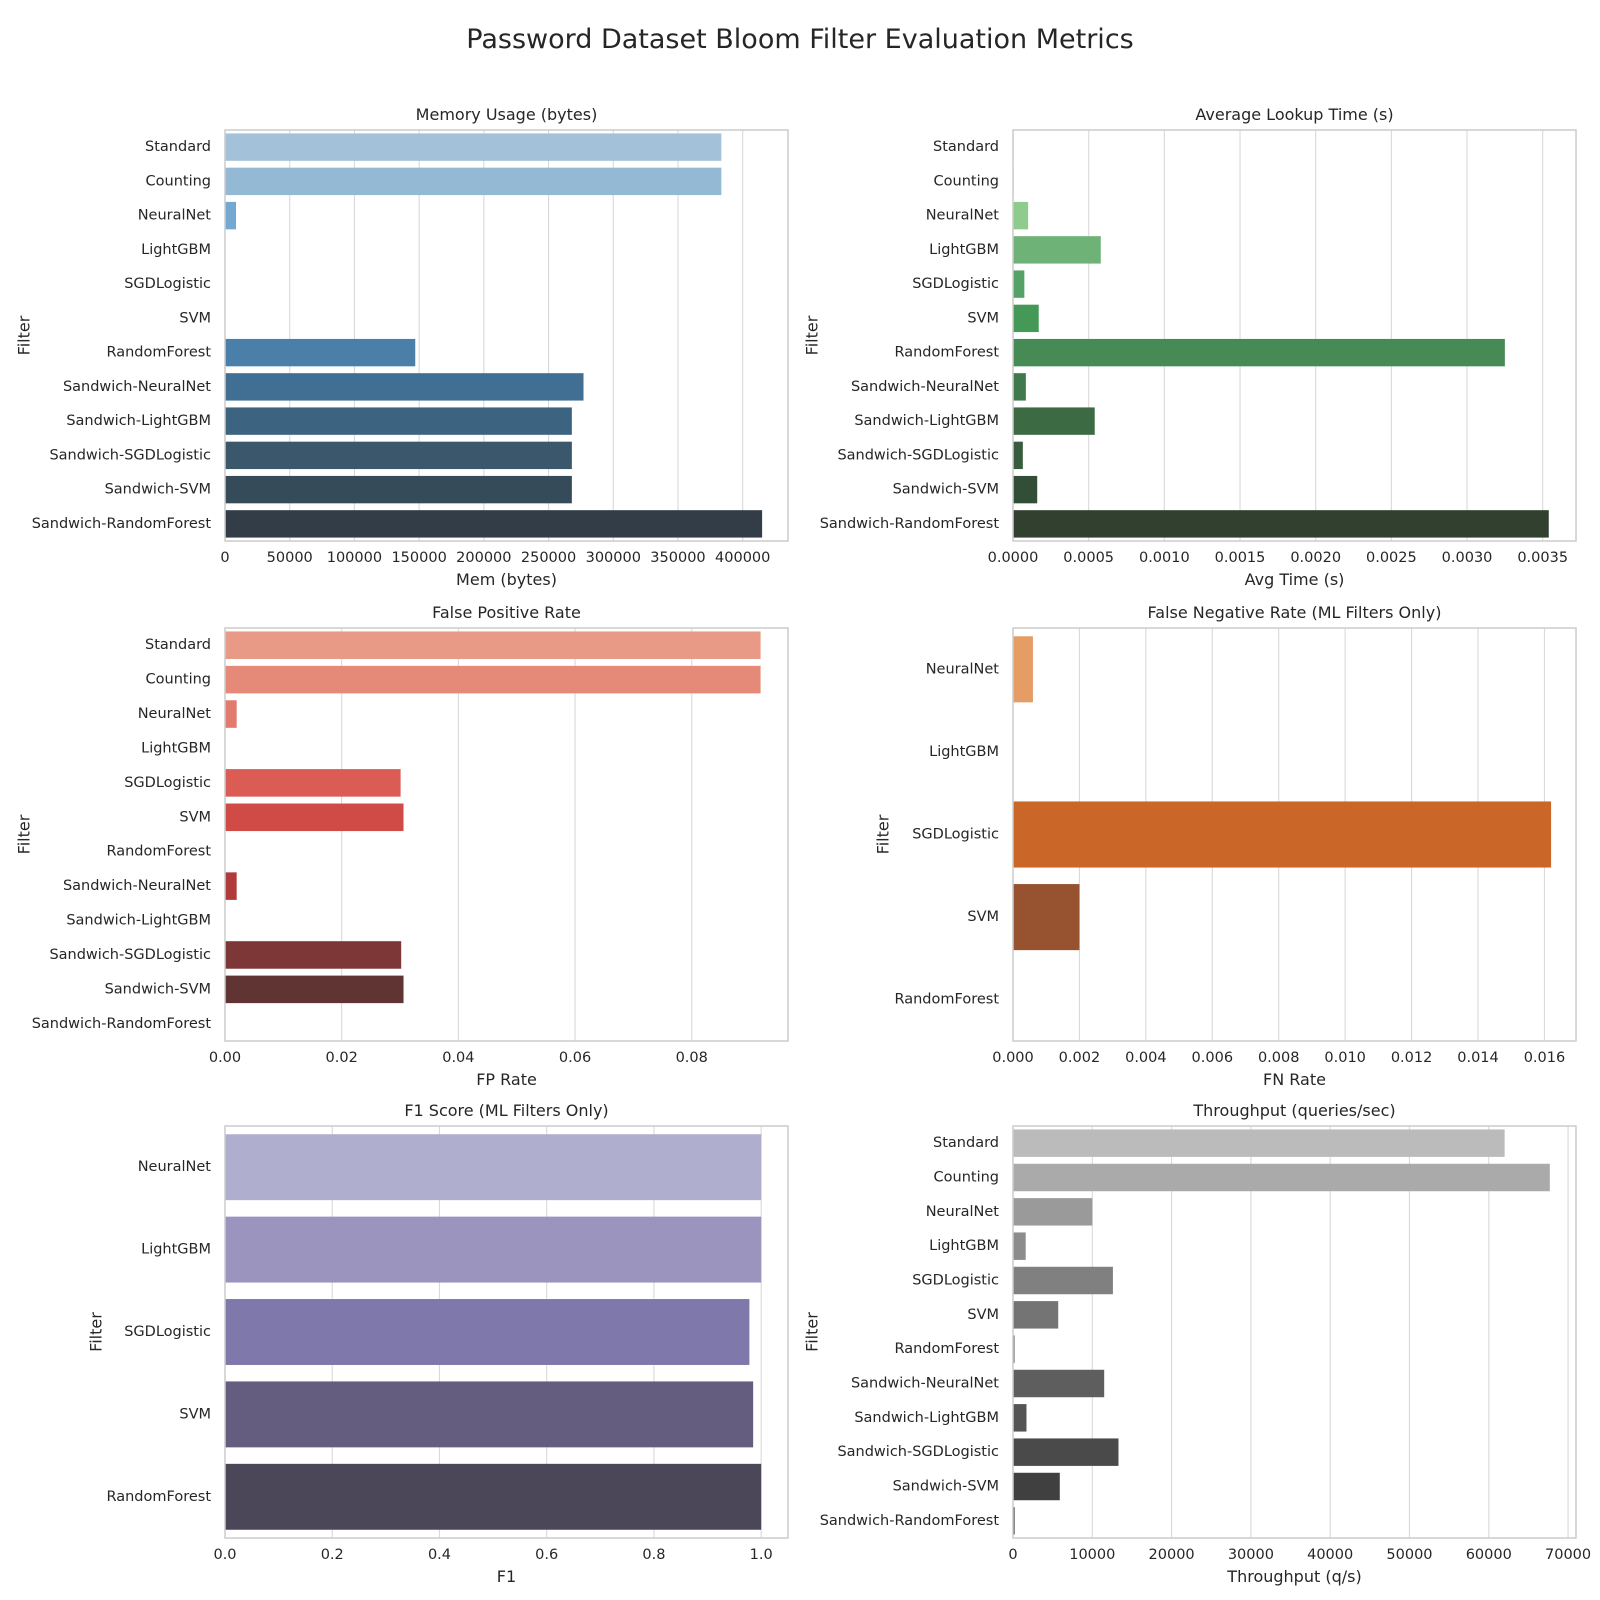 This screenshot has width=1600, height=1600. Describe the element at coordinates (1545, 1058) in the screenshot. I see `chart-4-xtick-8: 0.016` at that location.